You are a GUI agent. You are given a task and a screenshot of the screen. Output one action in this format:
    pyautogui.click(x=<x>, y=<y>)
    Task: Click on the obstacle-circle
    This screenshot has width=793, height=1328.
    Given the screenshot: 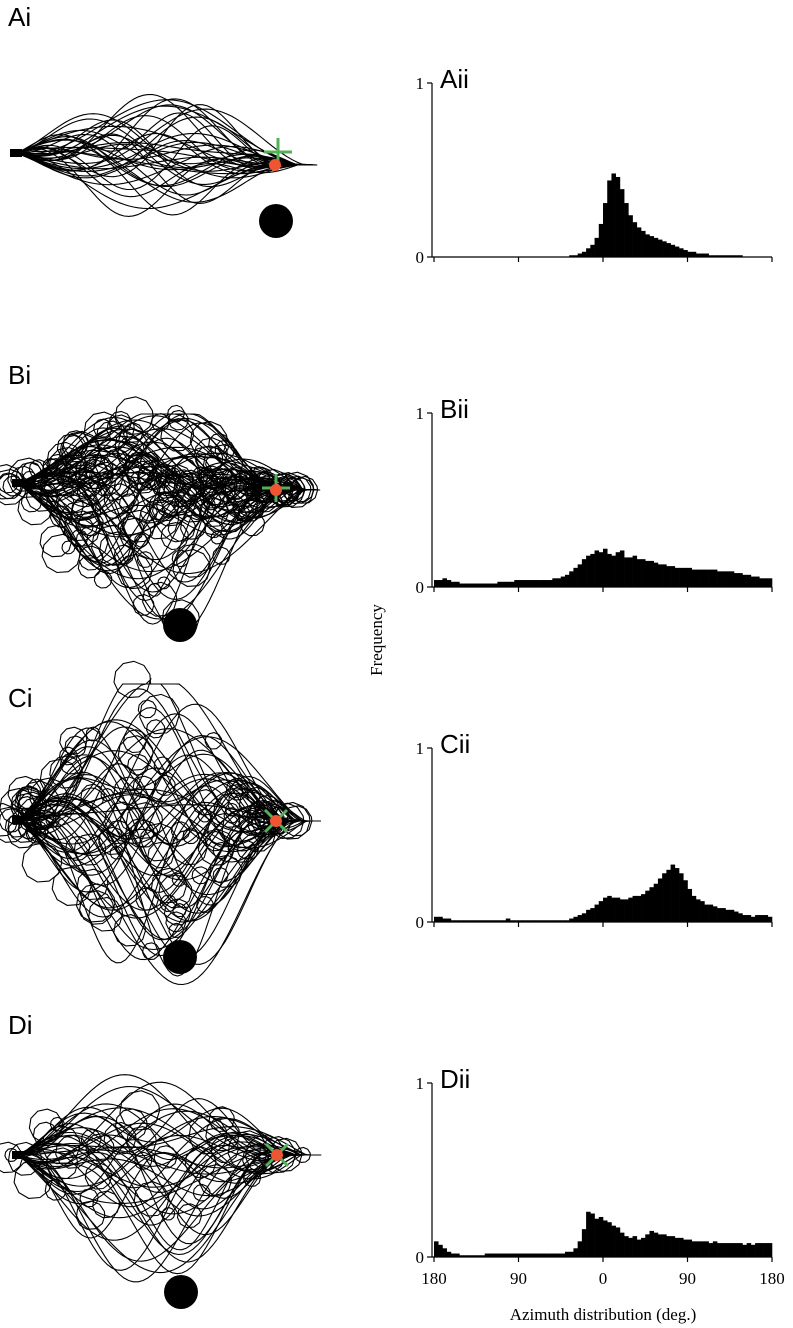 What is the action you would take?
    pyautogui.click(x=180, y=625)
    